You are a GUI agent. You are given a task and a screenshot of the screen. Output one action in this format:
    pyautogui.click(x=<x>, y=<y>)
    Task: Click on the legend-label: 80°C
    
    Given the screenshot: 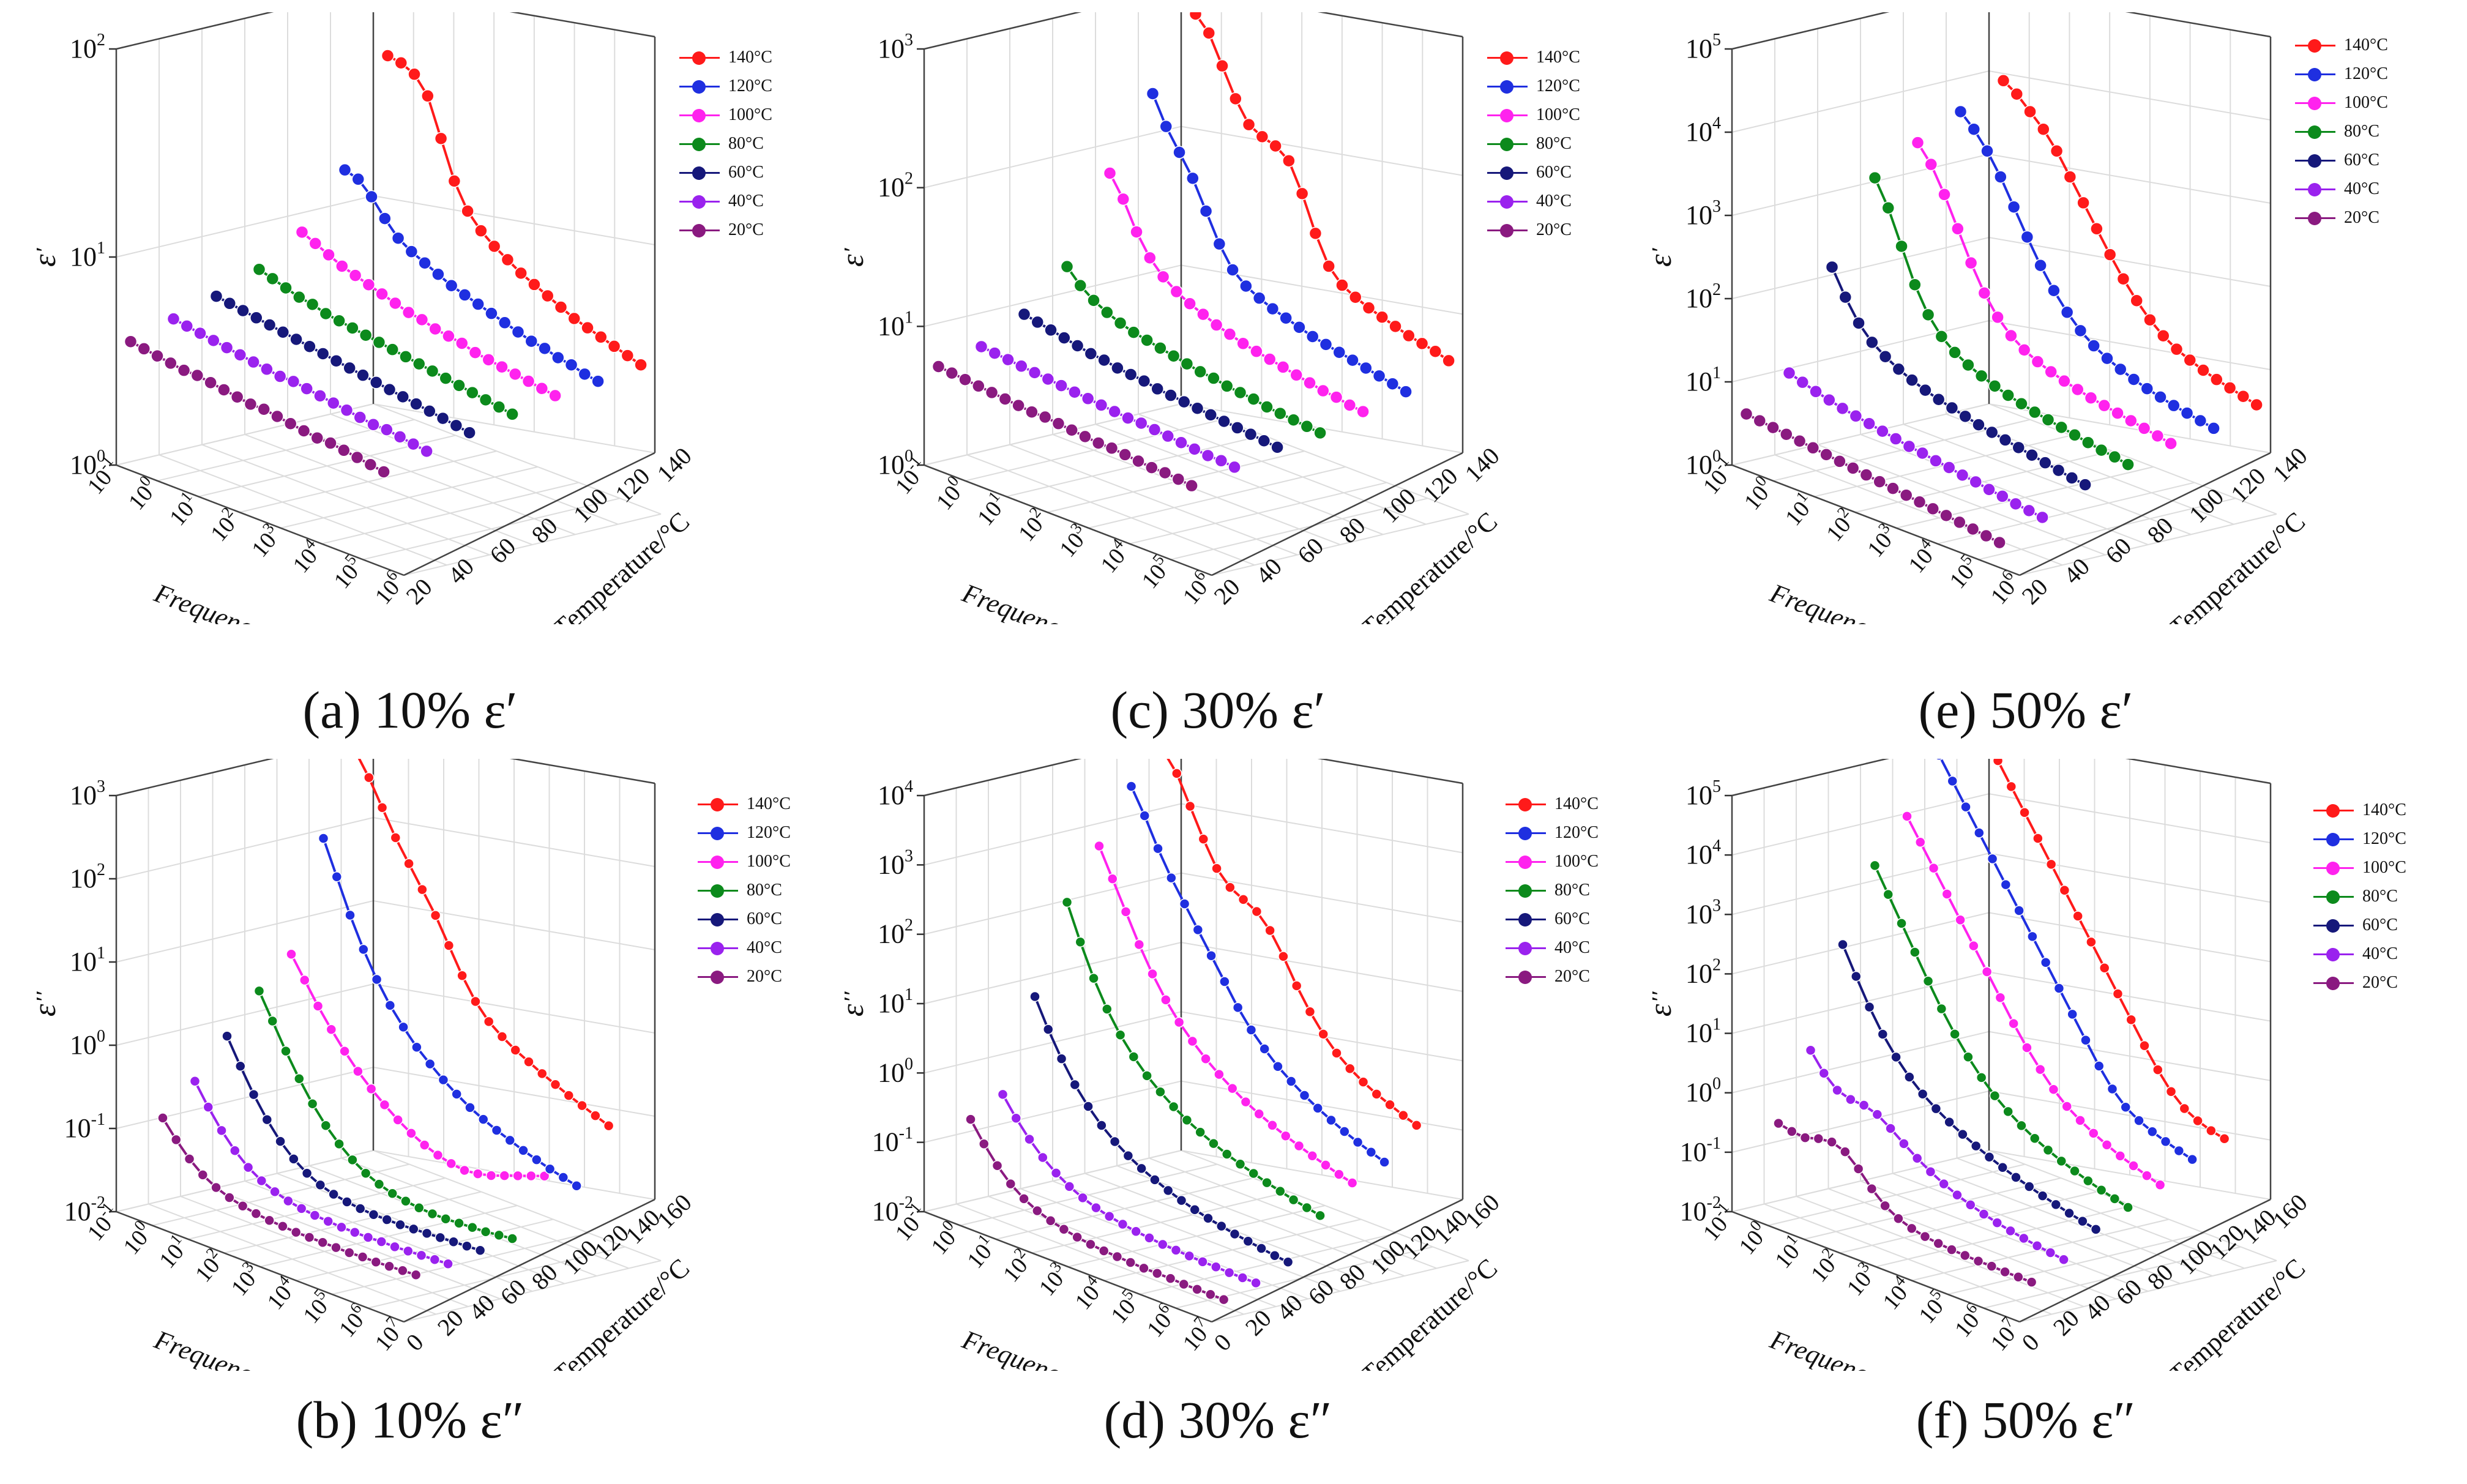 What is the action you would take?
    pyautogui.click(x=1554, y=143)
    